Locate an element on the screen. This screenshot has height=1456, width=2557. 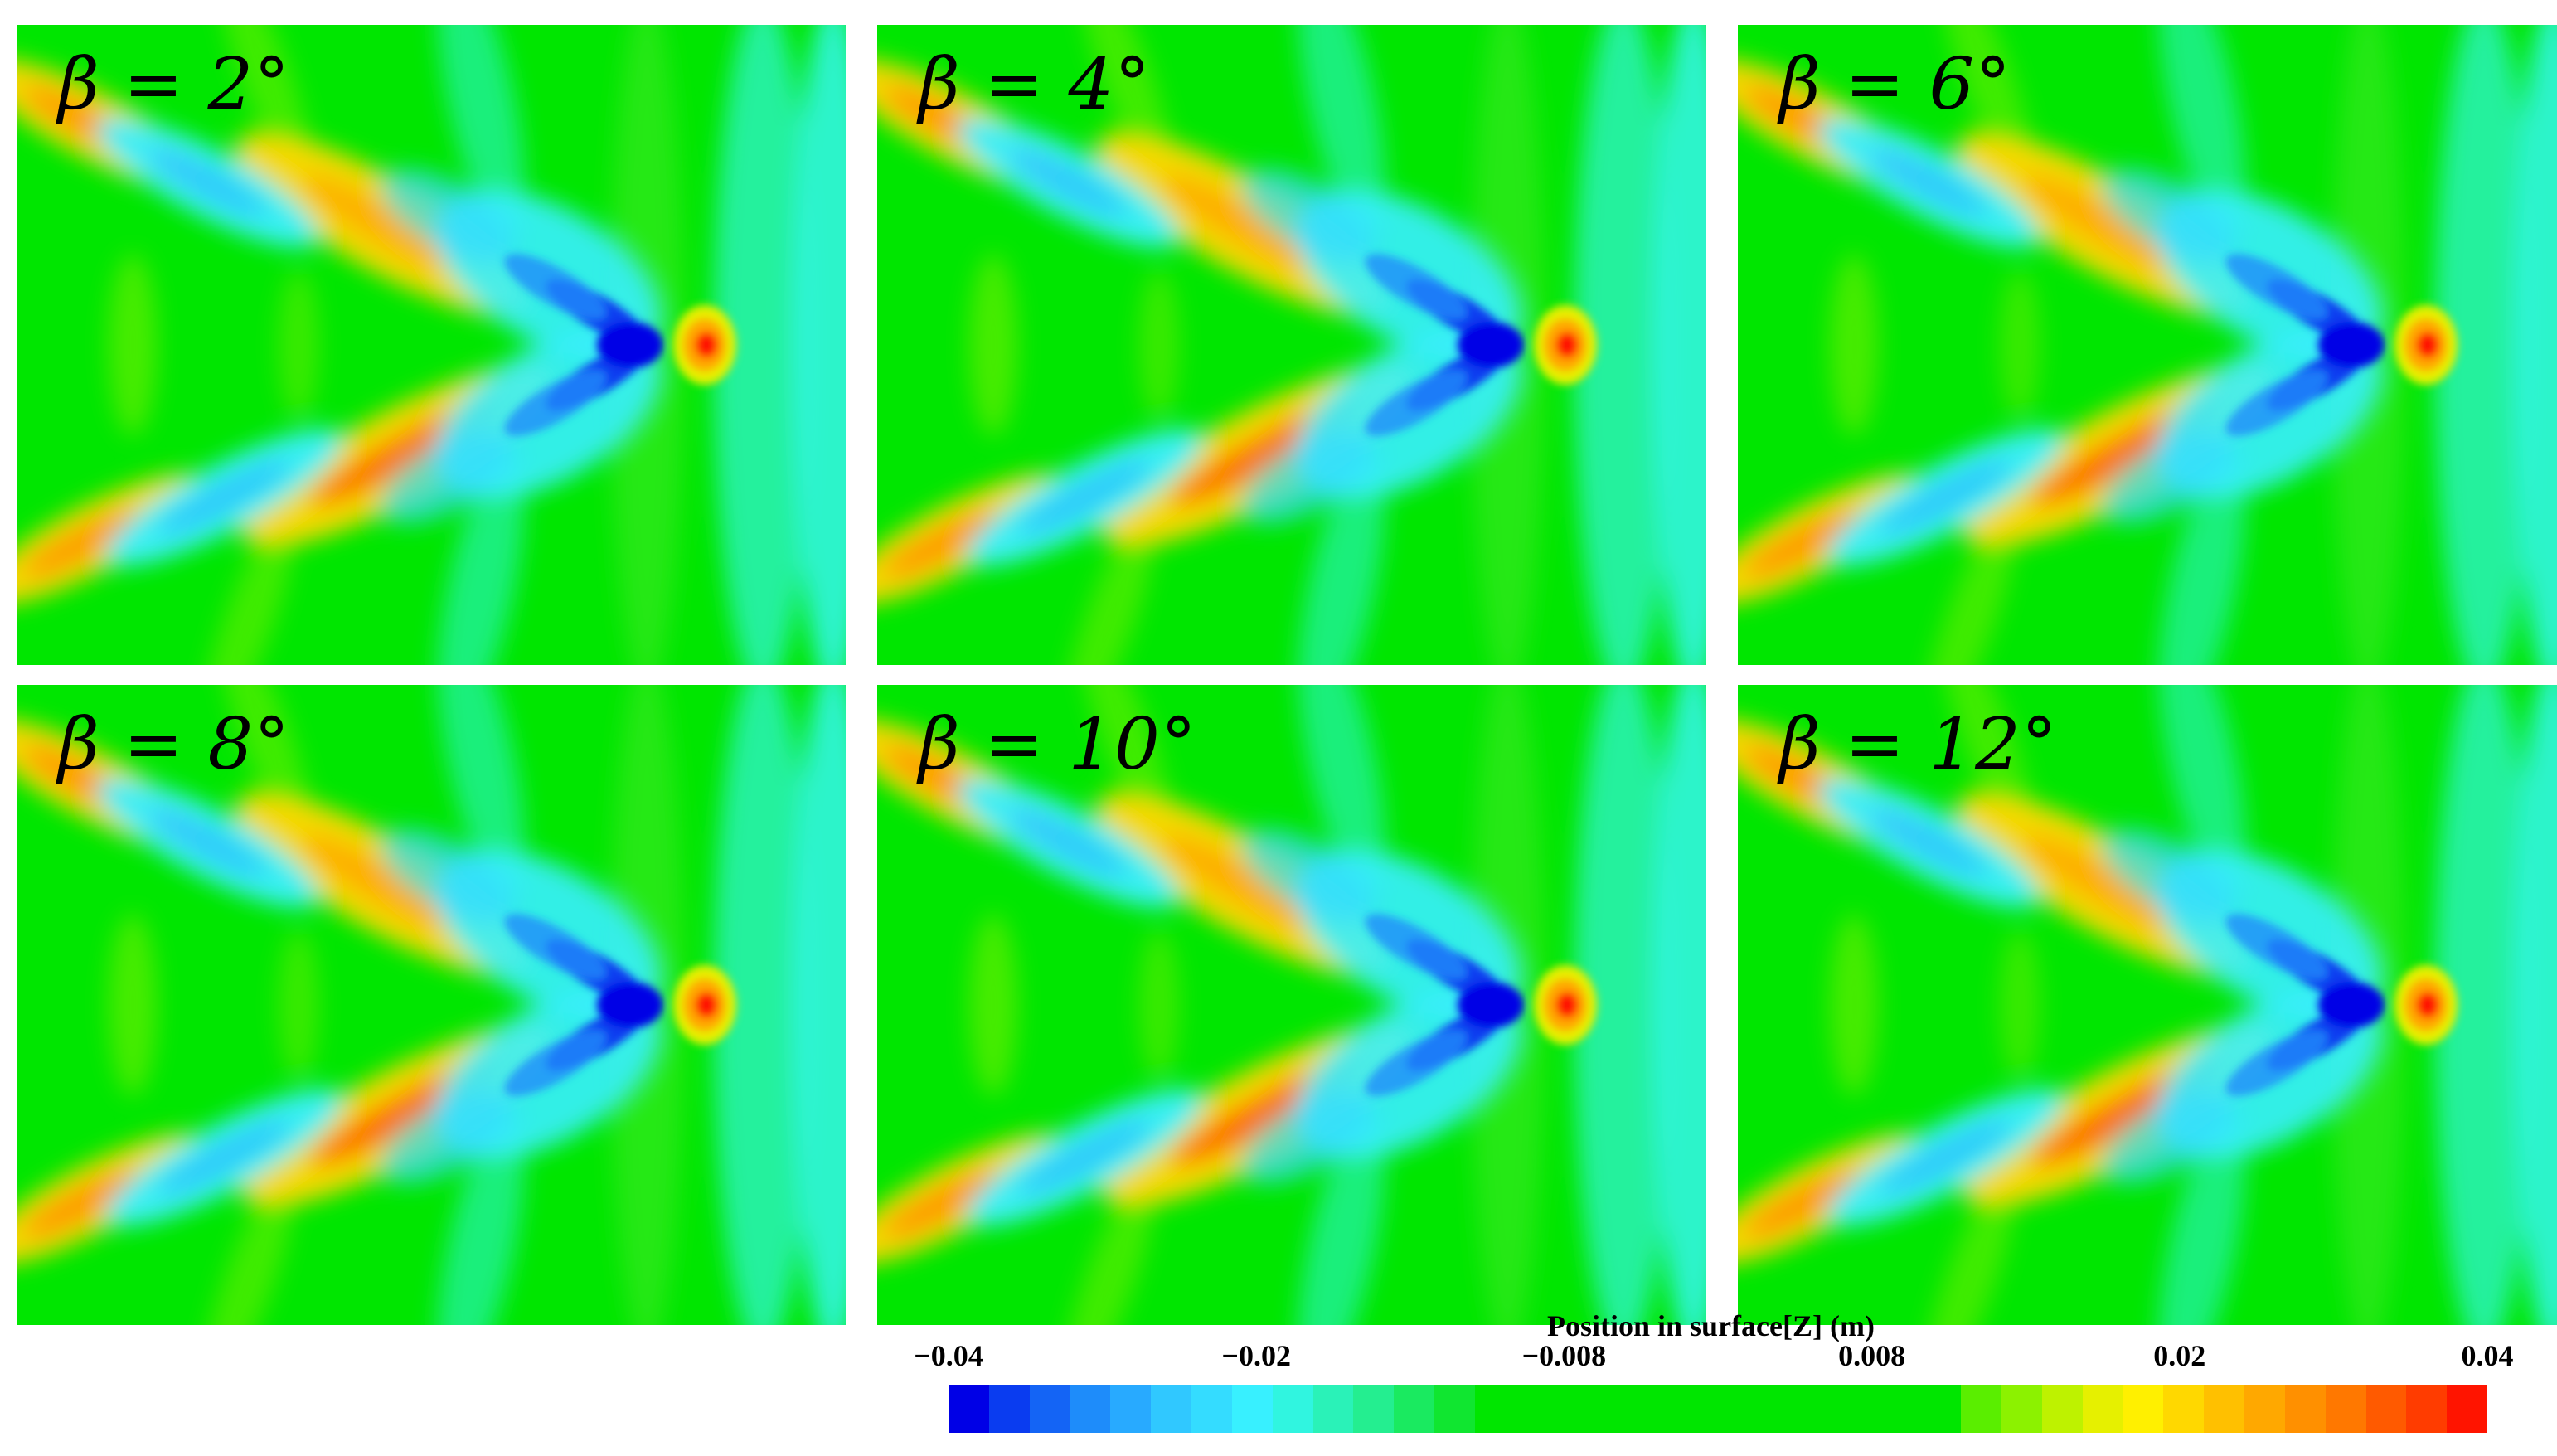
wave-pattern is located at coordinates (1291, 345).